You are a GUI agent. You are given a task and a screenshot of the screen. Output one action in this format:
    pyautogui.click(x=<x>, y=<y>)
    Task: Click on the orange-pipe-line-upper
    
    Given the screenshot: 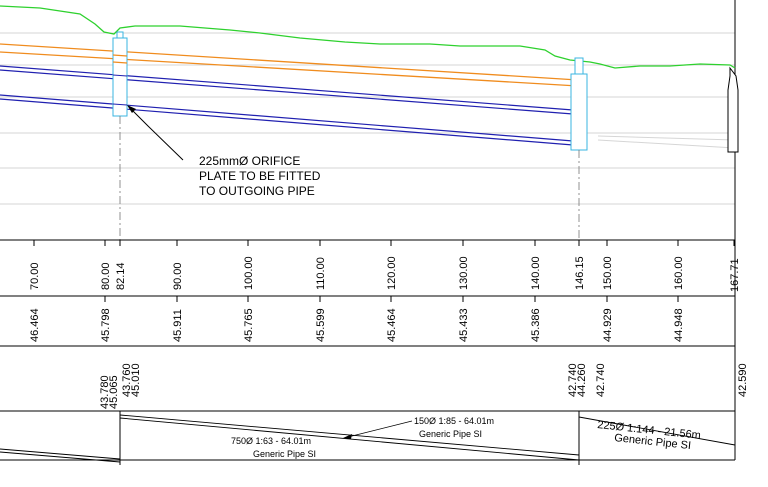 What is the action you would take?
    pyautogui.click(x=289, y=62)
    